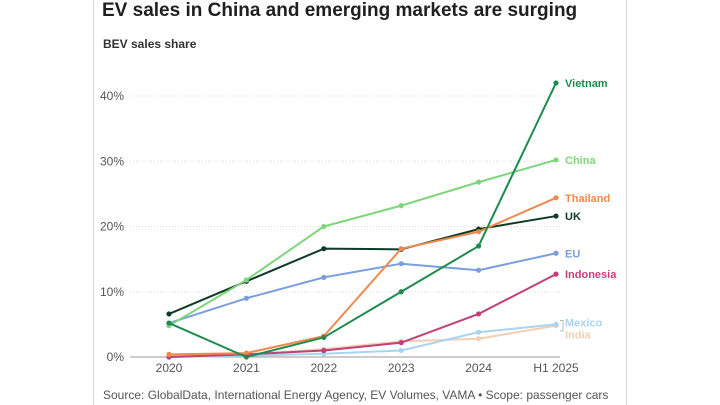  What do you see at coordinates (367, 368) in the screenshot?
I see `x-axis-ticks: 2020 2021 2022 2023 2024 H1 2025` at bounding box center [367, 368].